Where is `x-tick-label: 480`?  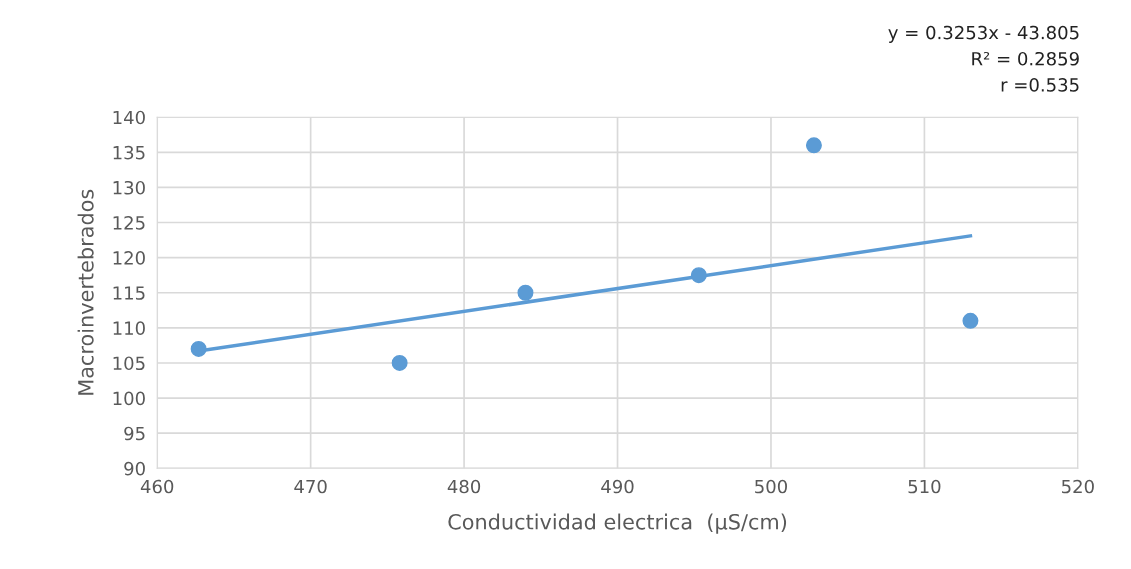 x-tick-label: 480 is located at coordinates (464, 486).